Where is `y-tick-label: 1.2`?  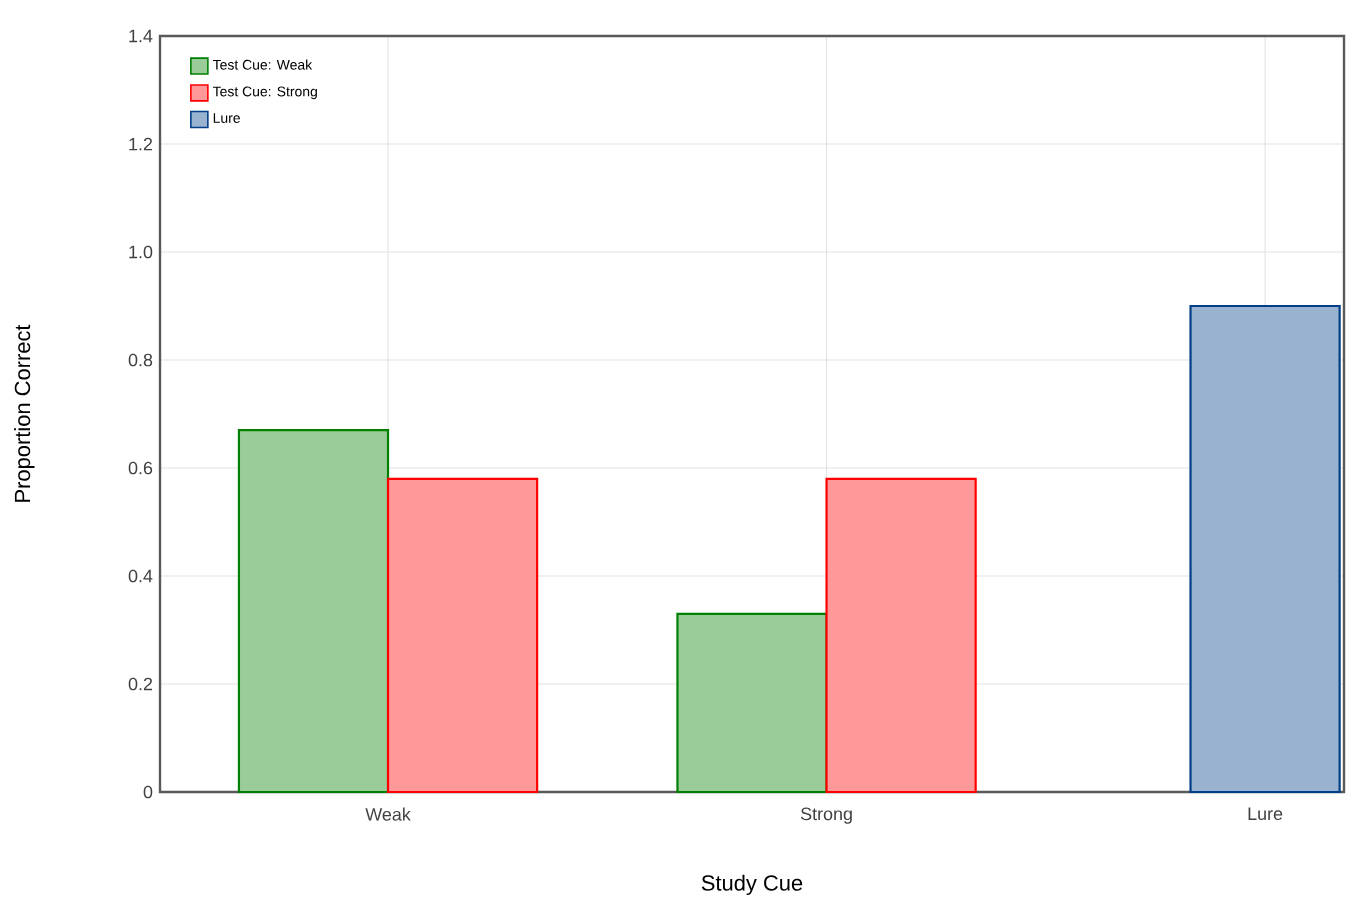 y-tick-label: 1.2 is located at coordinates (141, 144).